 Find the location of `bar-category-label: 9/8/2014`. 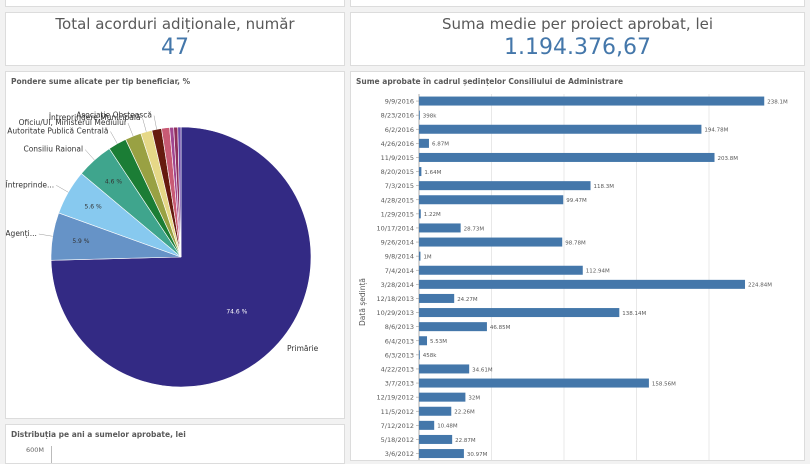

bar-category-label: 9/8/2014 is located at coordinates (399, 257).